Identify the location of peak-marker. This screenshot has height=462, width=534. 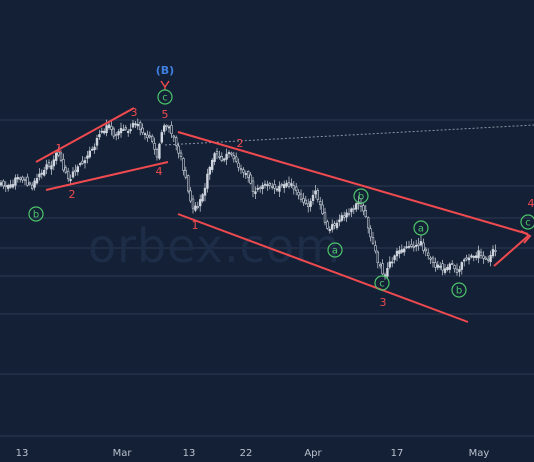
(165, 85).